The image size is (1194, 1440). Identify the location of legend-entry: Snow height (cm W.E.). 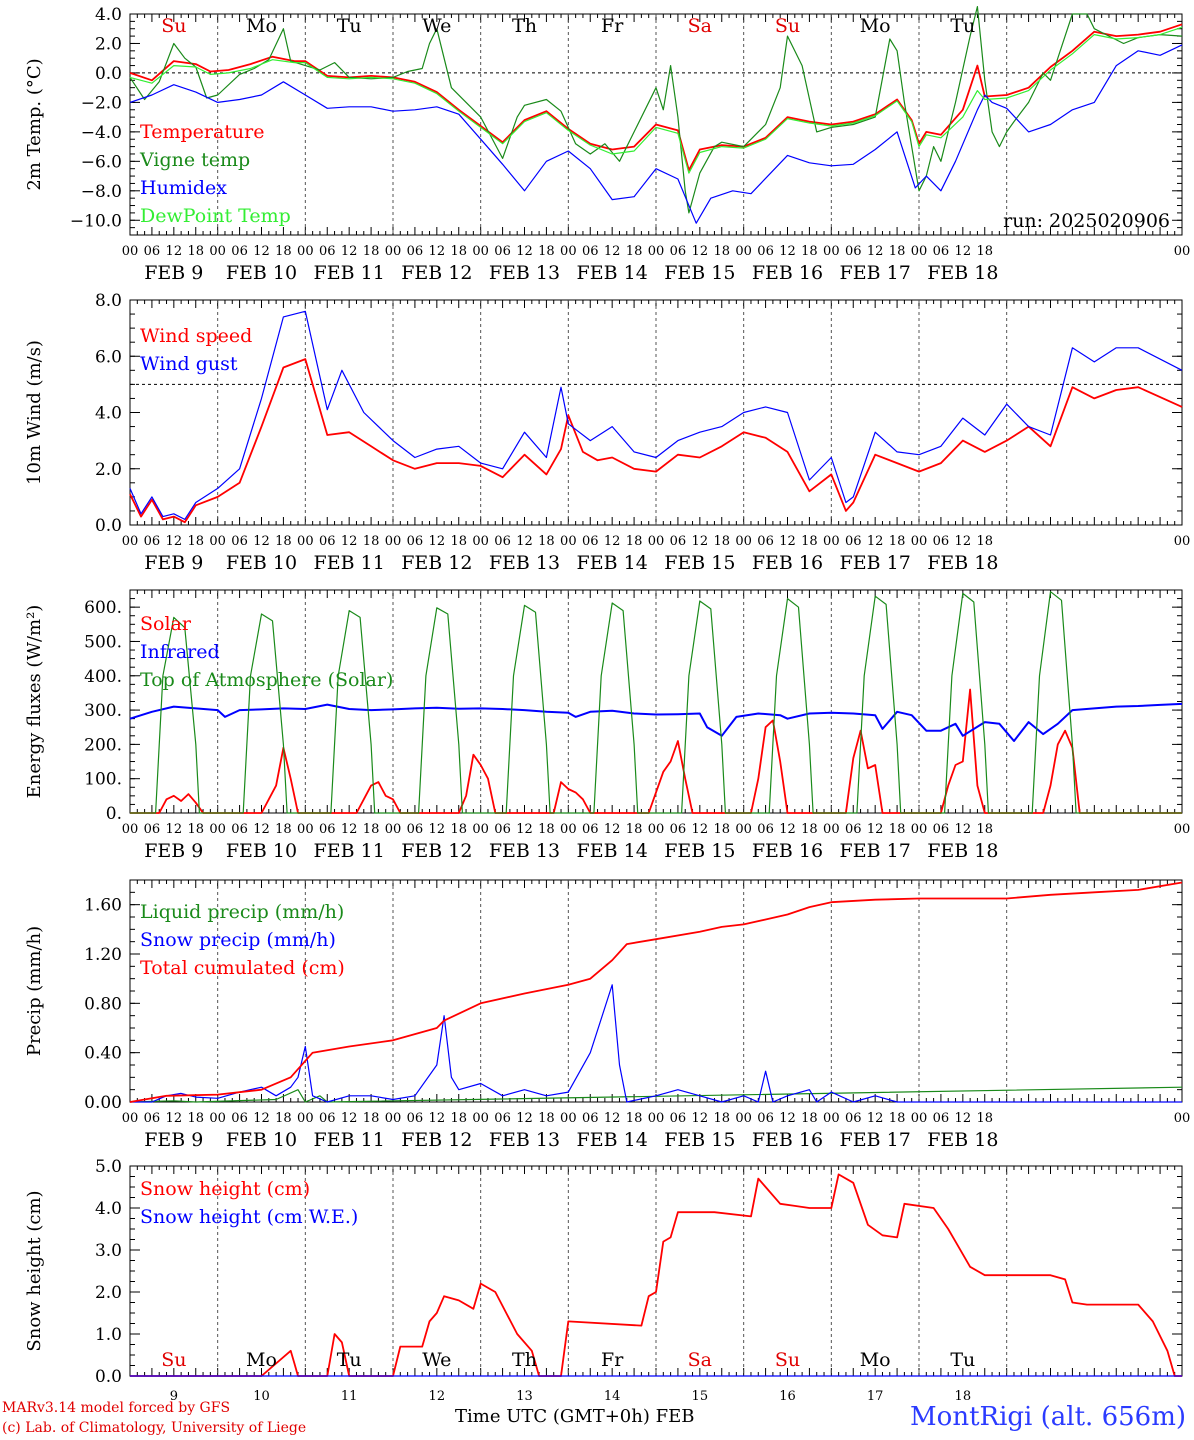
(249, 1217).